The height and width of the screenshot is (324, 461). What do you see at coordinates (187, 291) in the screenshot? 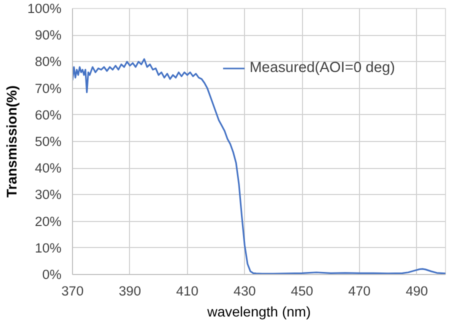
I see `x-tick-label: 410` at bounding box center [187, 291].